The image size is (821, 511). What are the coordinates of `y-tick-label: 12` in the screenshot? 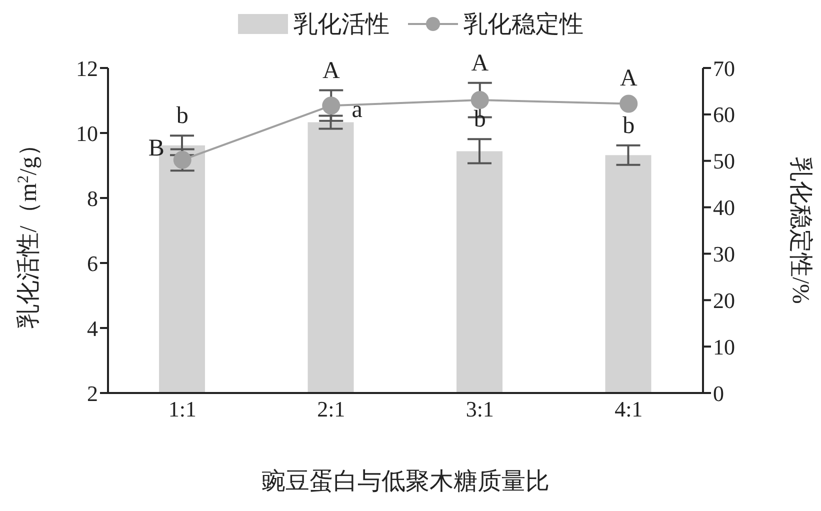 It's located at (87, 68).